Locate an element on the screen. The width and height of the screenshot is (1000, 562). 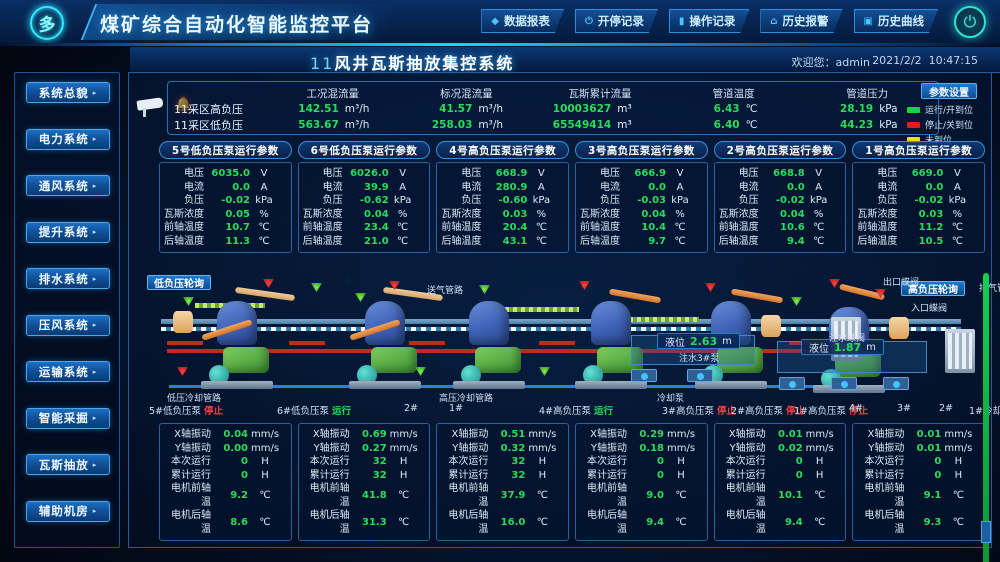
high-pressure-poll-badge: 高负压轮询 is located at coordinates (933, 288).